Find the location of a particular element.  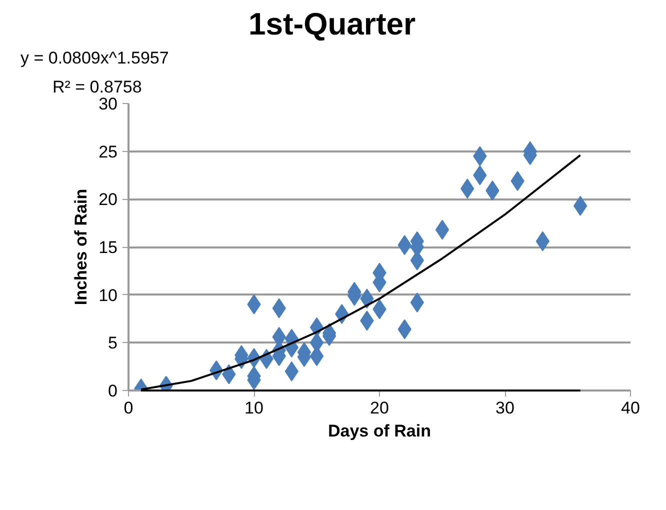

y-tick-label: 5 is located at coordinates (113, 343).